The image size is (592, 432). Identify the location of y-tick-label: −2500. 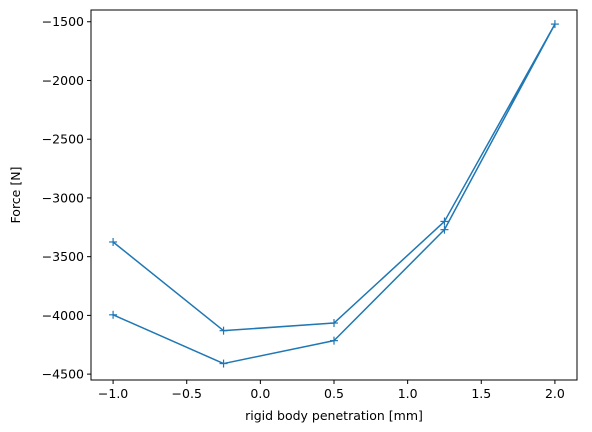
(63, 139).